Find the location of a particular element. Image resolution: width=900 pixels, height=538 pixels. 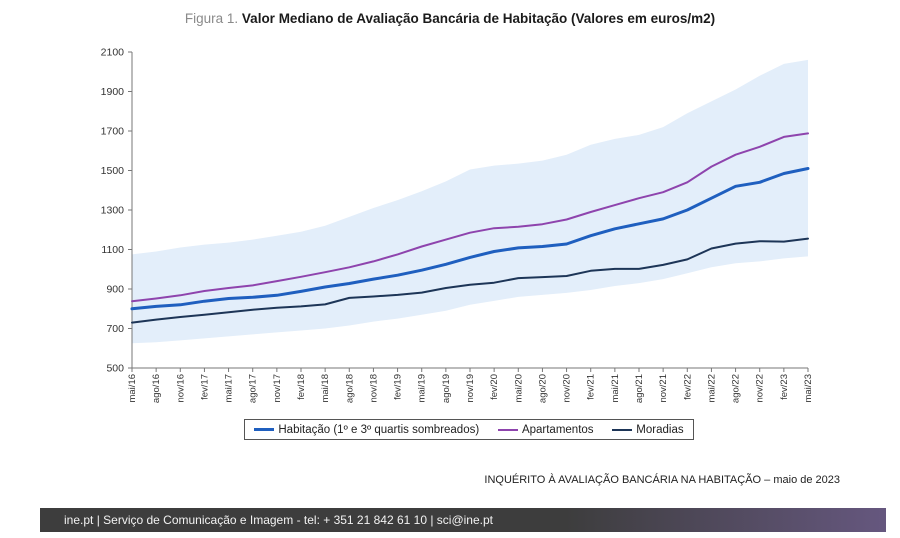

x-tick-label: fev/21 is located at coordinates (591, 387).